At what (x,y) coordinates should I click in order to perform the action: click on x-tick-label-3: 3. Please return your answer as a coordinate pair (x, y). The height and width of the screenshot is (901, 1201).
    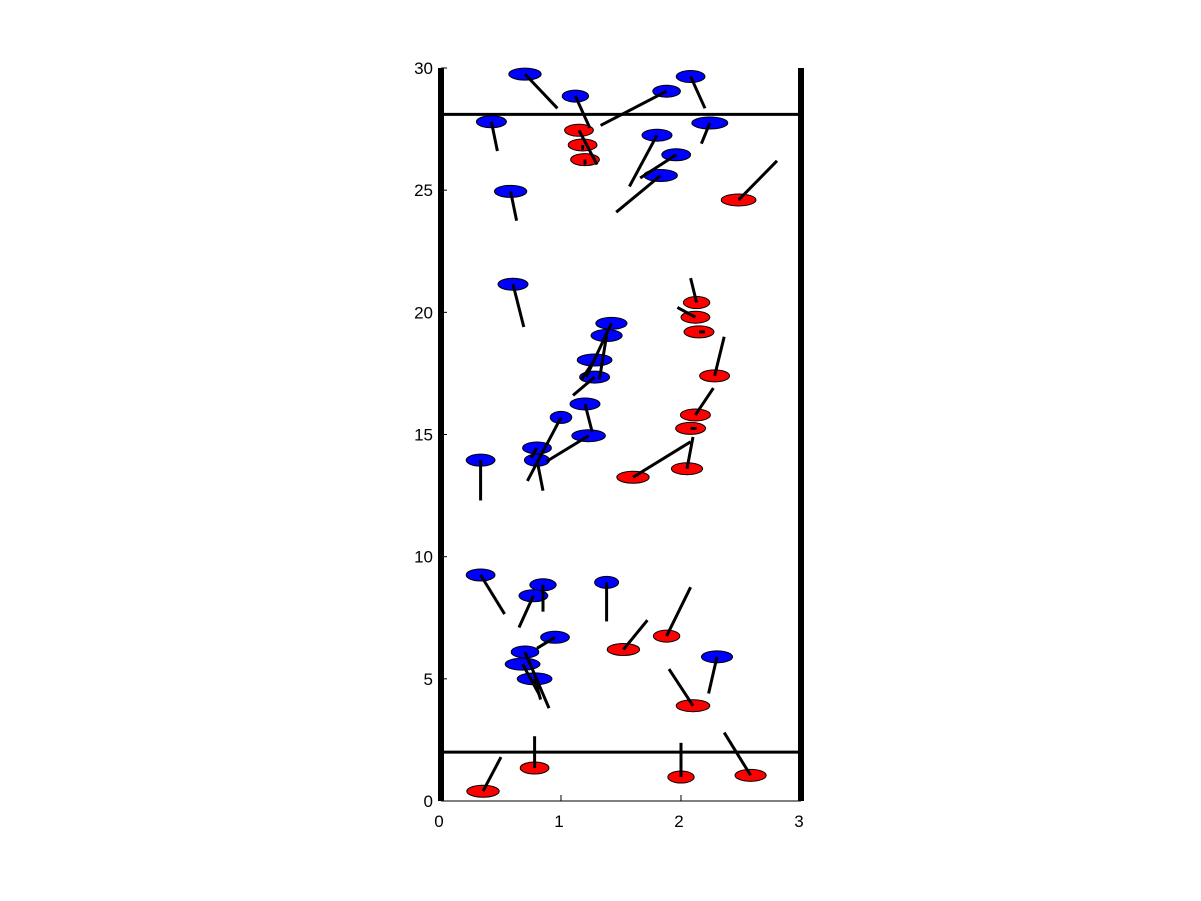
    Looking at the image, I should click on (798, 821).